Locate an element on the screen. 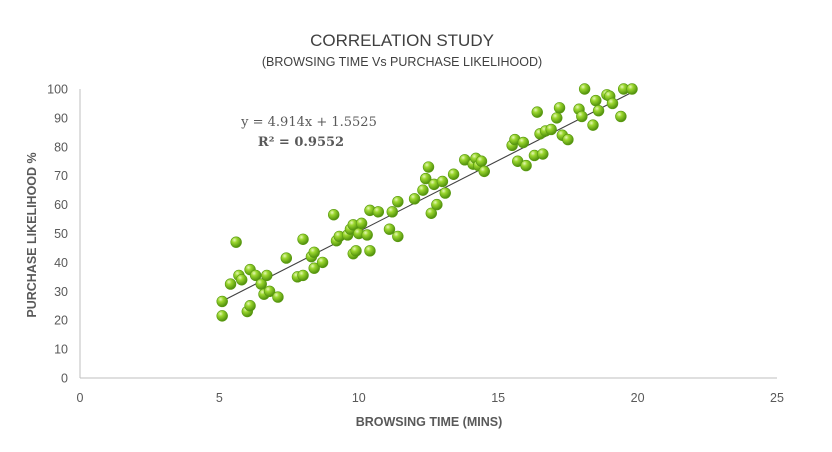  y-tick-label: 40 is located at coordinates (61, 263).